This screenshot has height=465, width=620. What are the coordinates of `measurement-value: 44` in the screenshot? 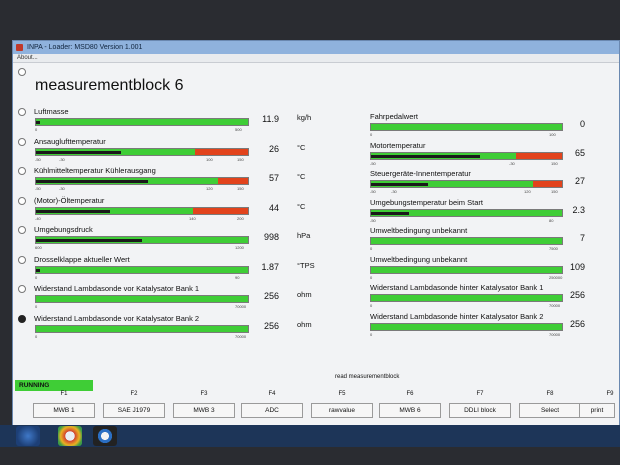 It's located at (273, 207).